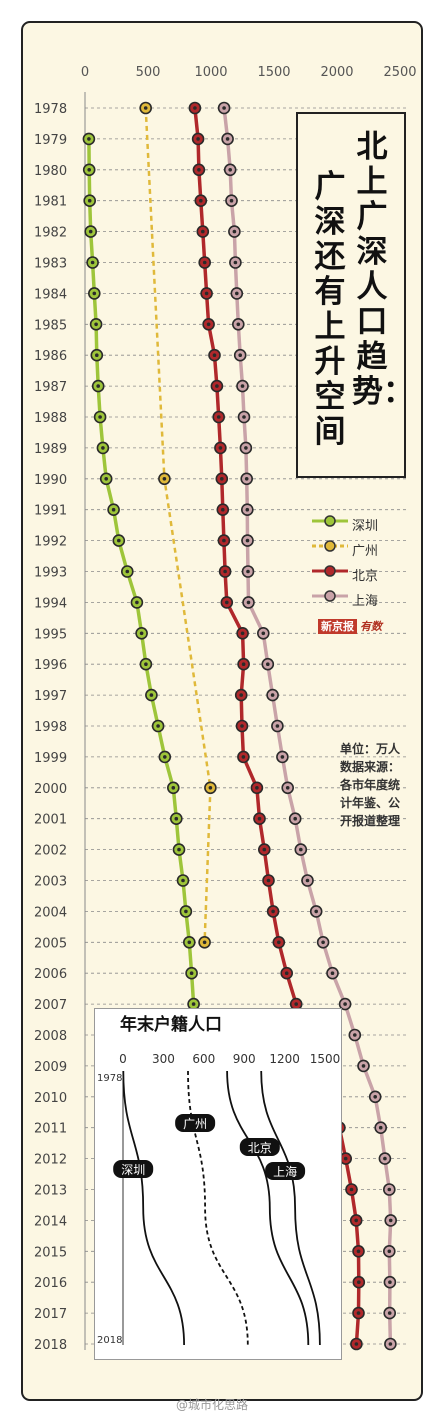  Describe the element at coordinates (285, 1171) in the screenshot. I see `inset-label-上海: 上海` at that location.